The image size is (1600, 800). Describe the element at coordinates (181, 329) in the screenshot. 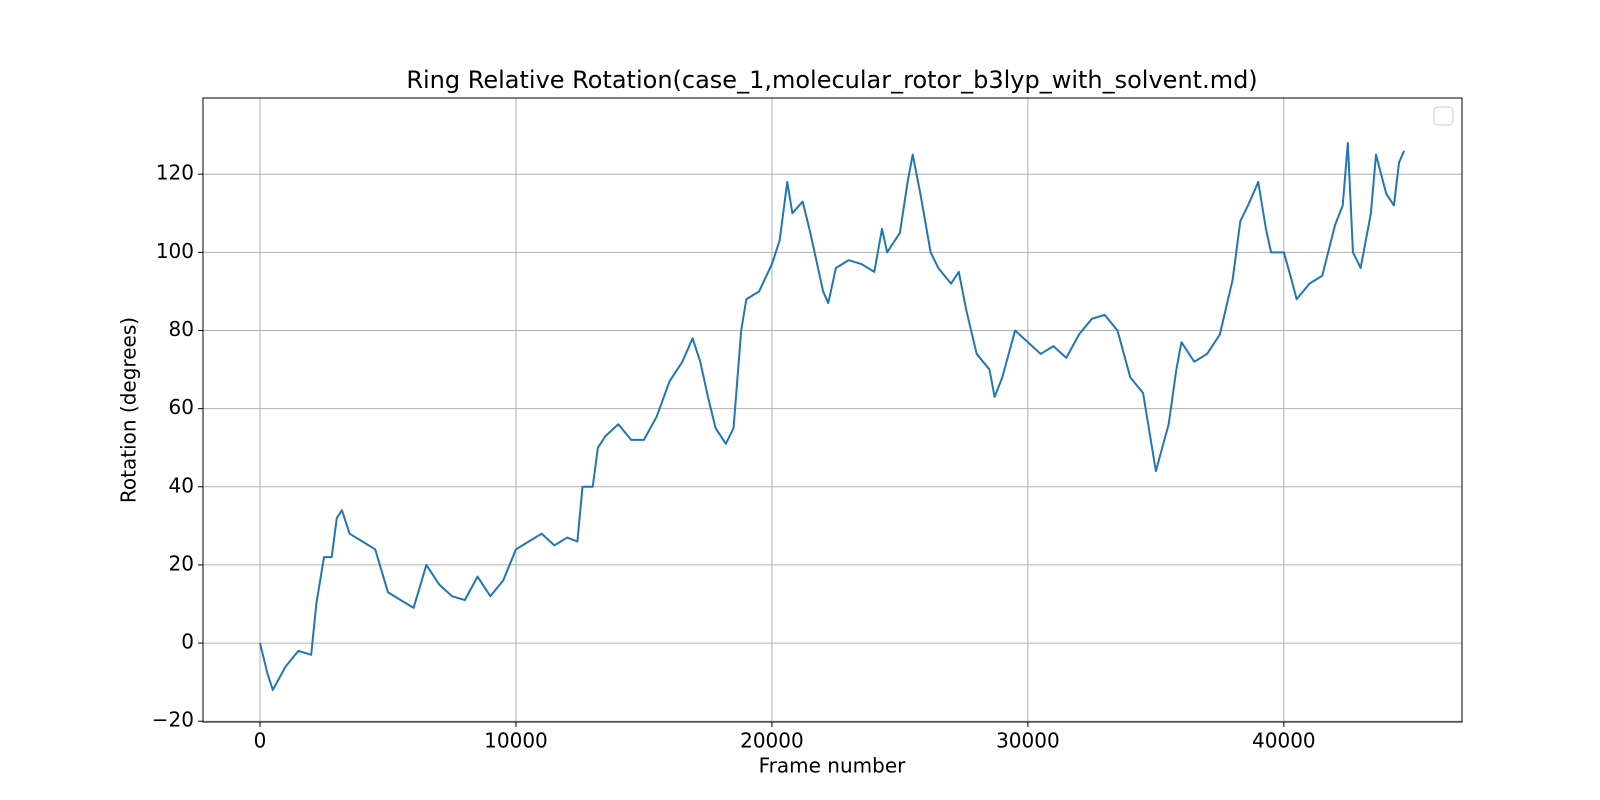

I see `y-tick-label: 80` at that location.